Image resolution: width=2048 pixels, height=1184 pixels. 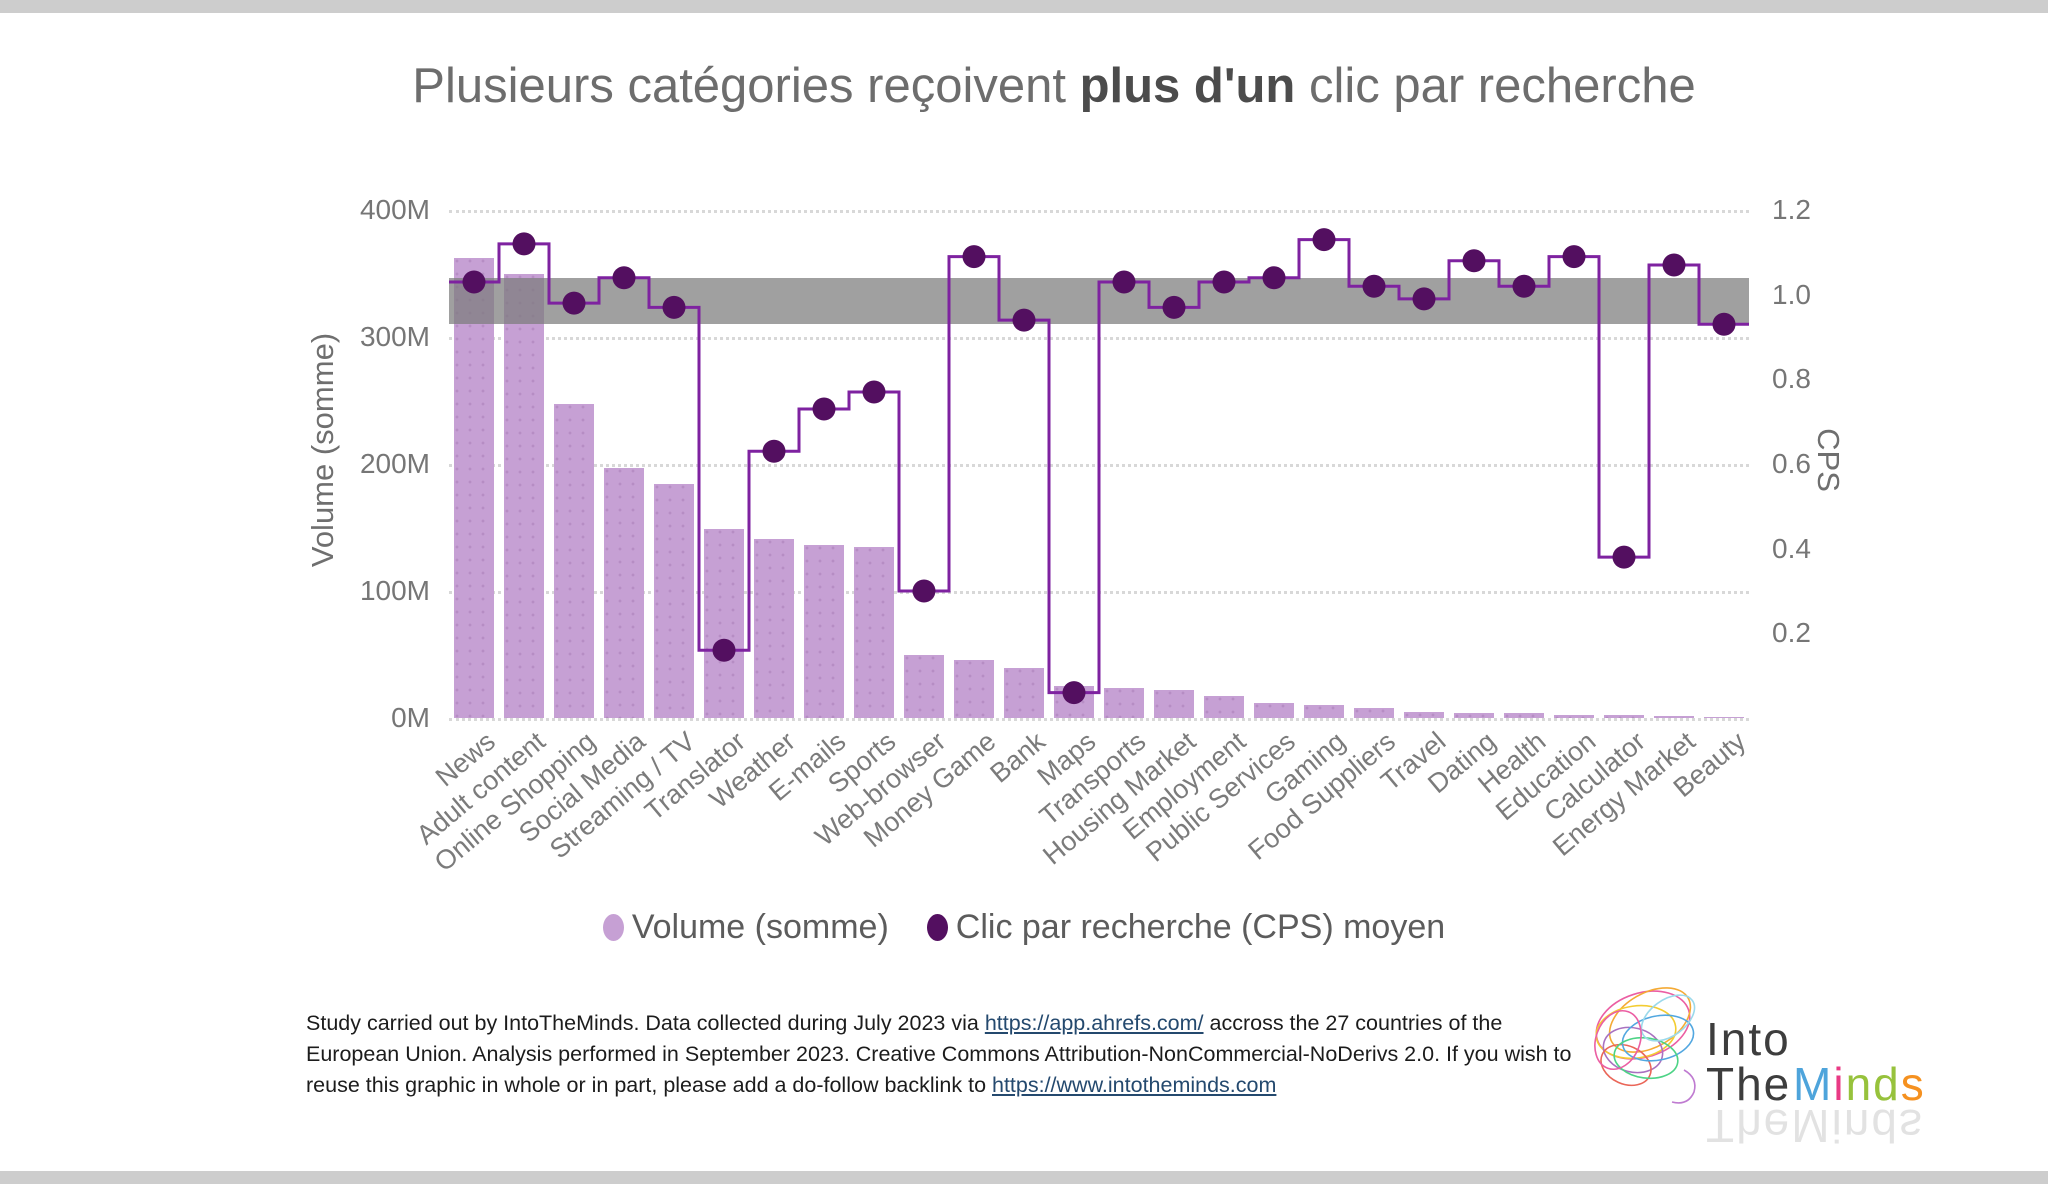 I want to click on right-axis-tick: 0.6, so click(x=1791, y=463).